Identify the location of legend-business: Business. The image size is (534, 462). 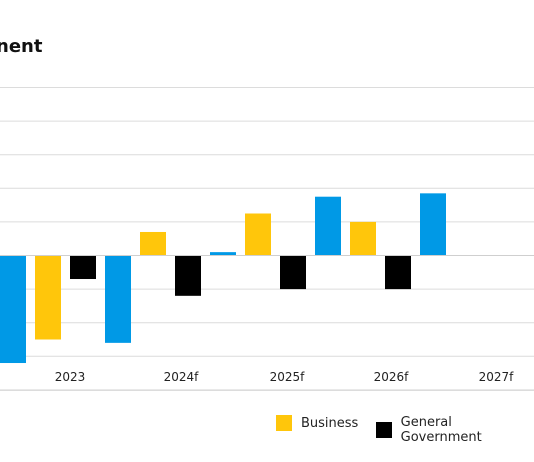
(317, 423).